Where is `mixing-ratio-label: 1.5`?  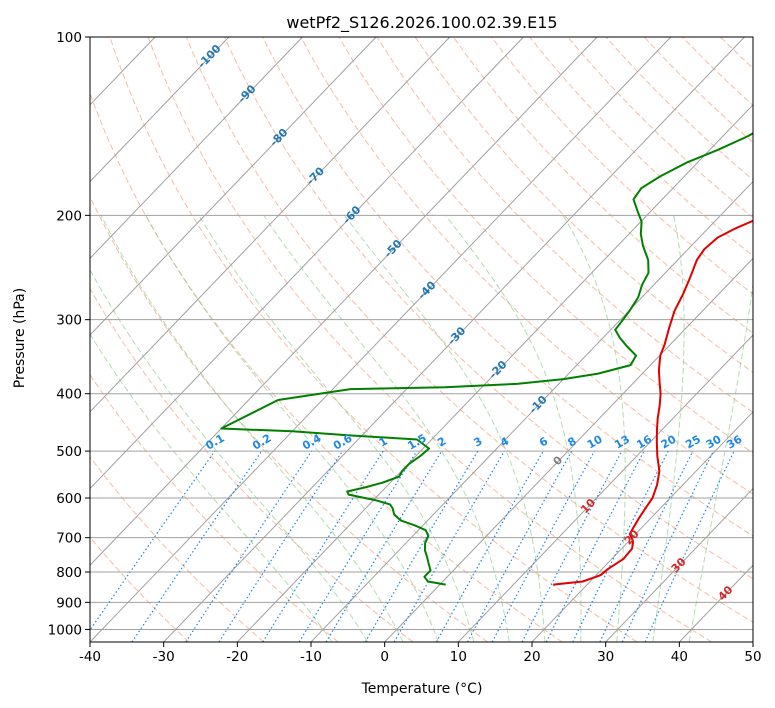
mixing-ratio-label: 1.5 is located at coordinates (416, 442).